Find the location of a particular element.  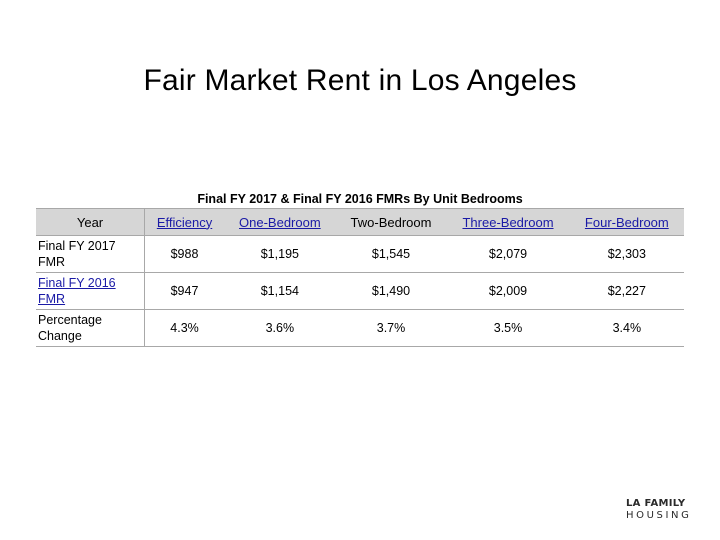

header-year: Year is located at coordinates (90, 222).